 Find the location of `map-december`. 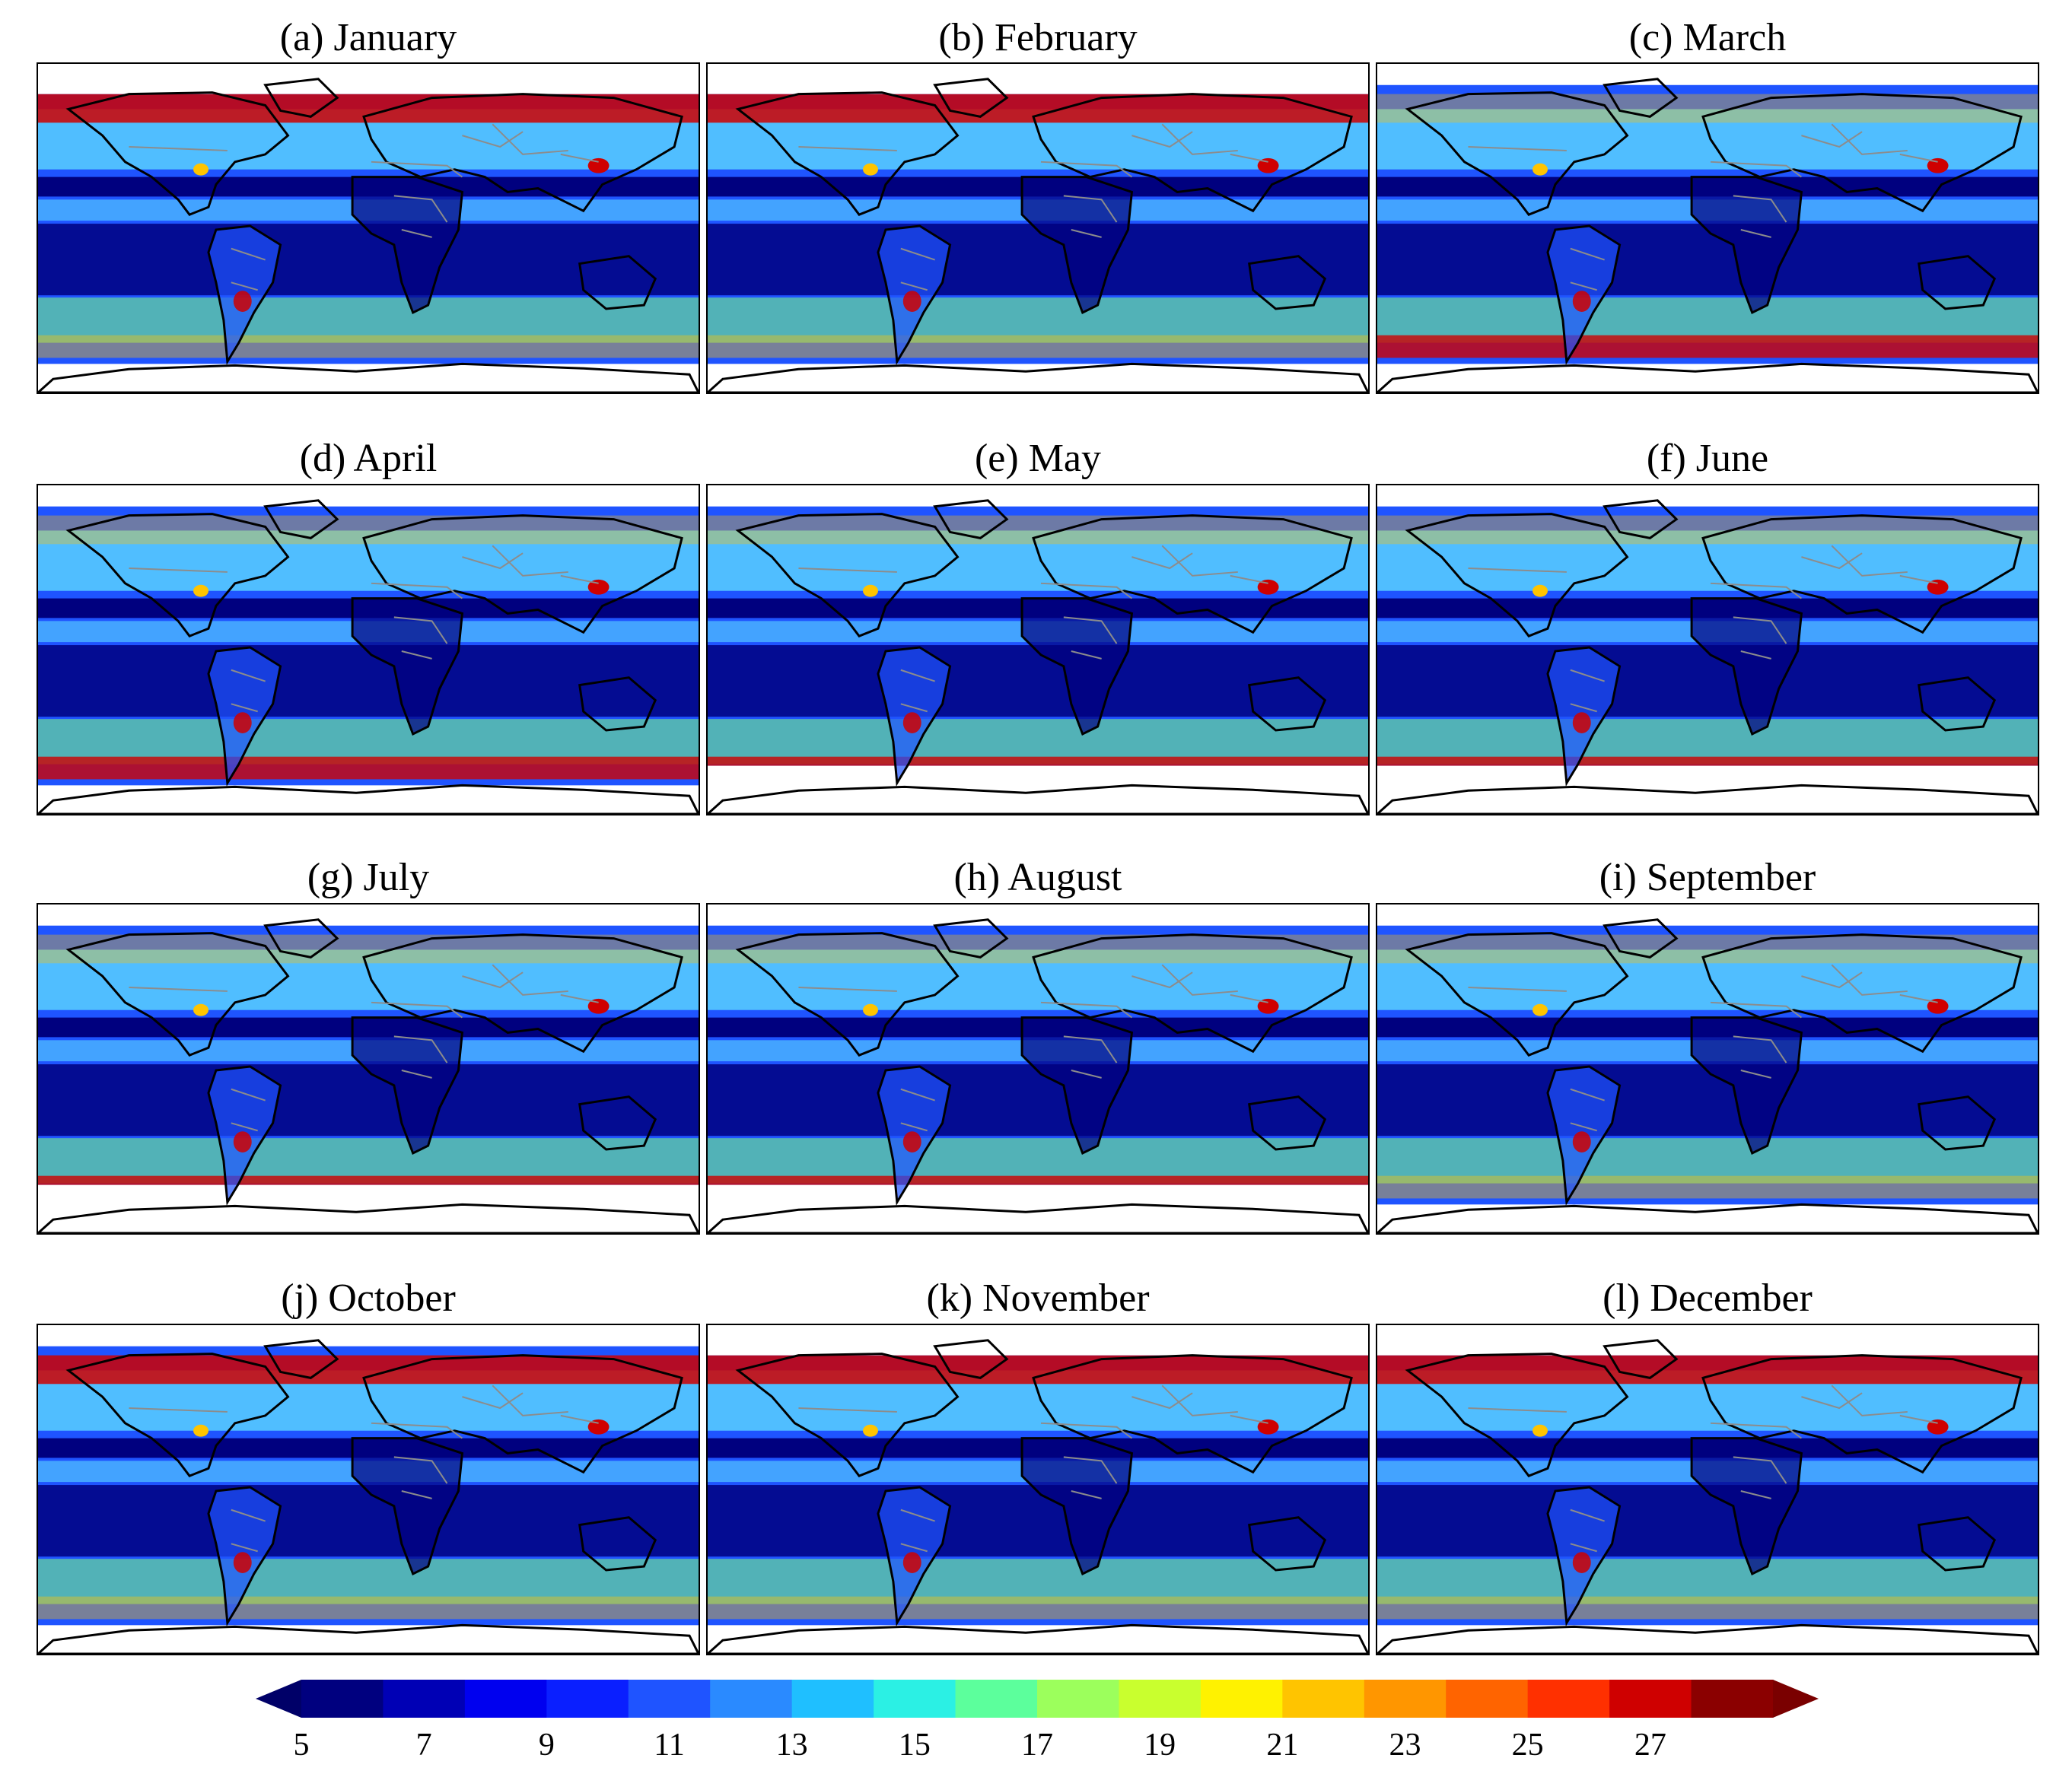

map-december is located at coordinates (1708, 1489).